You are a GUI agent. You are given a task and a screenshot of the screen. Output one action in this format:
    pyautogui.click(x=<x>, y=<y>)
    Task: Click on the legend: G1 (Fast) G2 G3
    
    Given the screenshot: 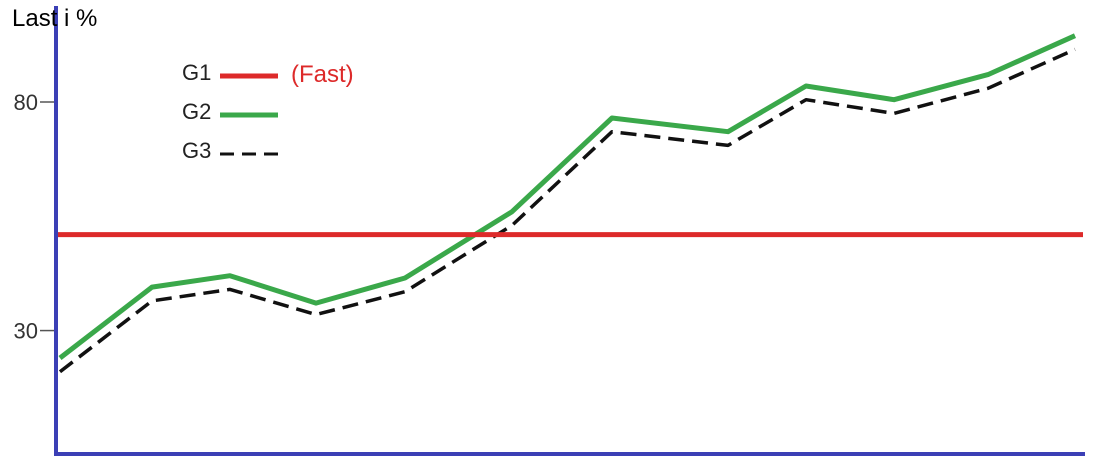 What is the action you would take?
    pyautogui.click(x=268, y=111)
    